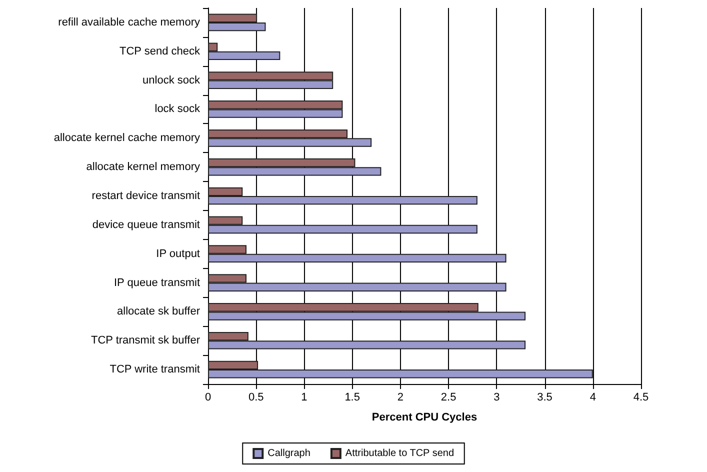 The image size is (707, 472). I want to click on legend-label: Attributable to TCP send, so click(399, 453).